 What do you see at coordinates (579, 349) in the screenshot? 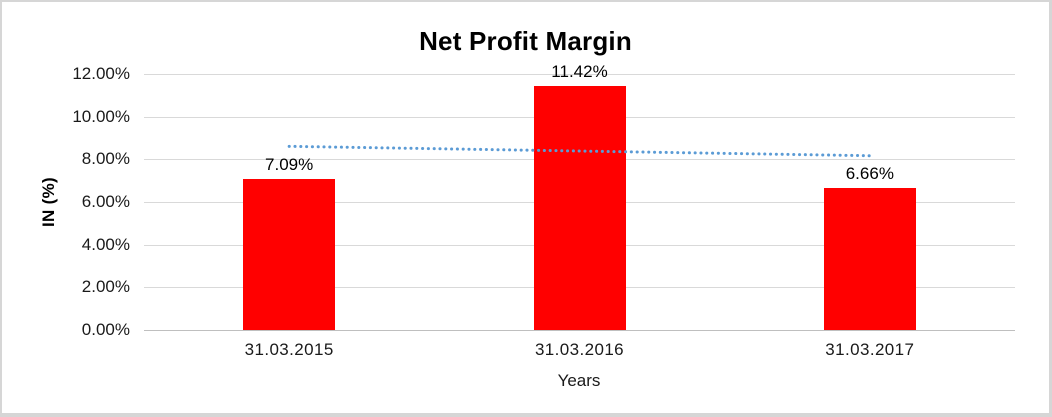
I see `x-axis-tick-label: 31.03.2016` at bounding box center [579, 349].